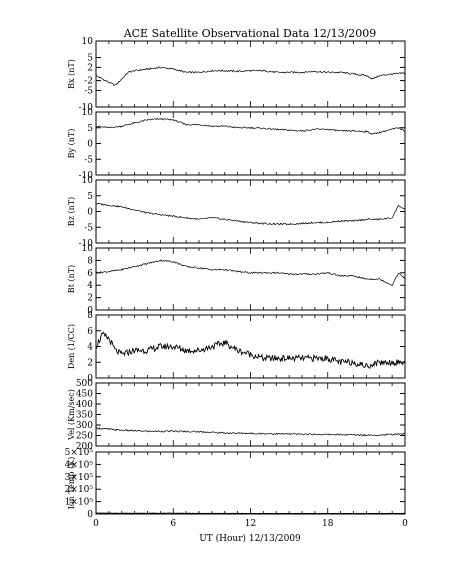 This screenshot has height=566, width=453. I want to click on x-tick-label: 6, so click(173, 524).